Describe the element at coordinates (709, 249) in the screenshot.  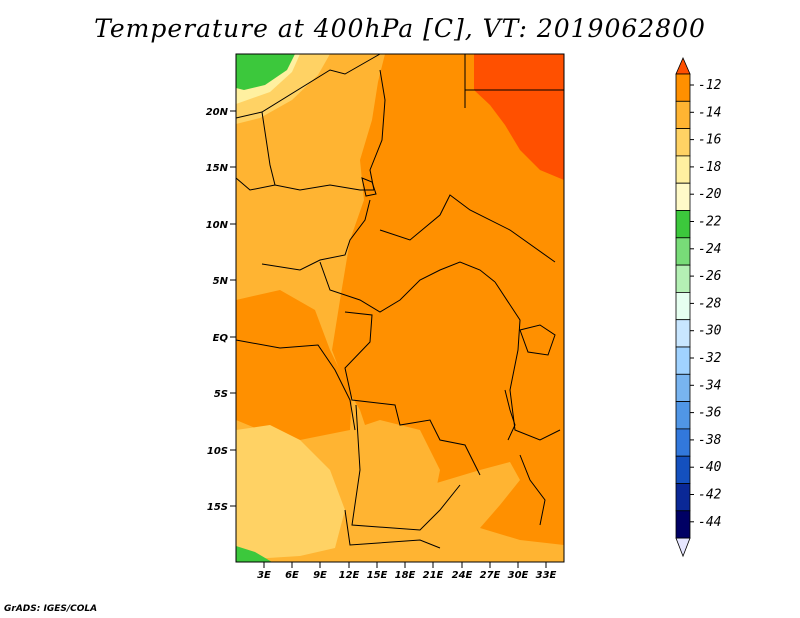
I see `colorbar-label: -24` at that location.